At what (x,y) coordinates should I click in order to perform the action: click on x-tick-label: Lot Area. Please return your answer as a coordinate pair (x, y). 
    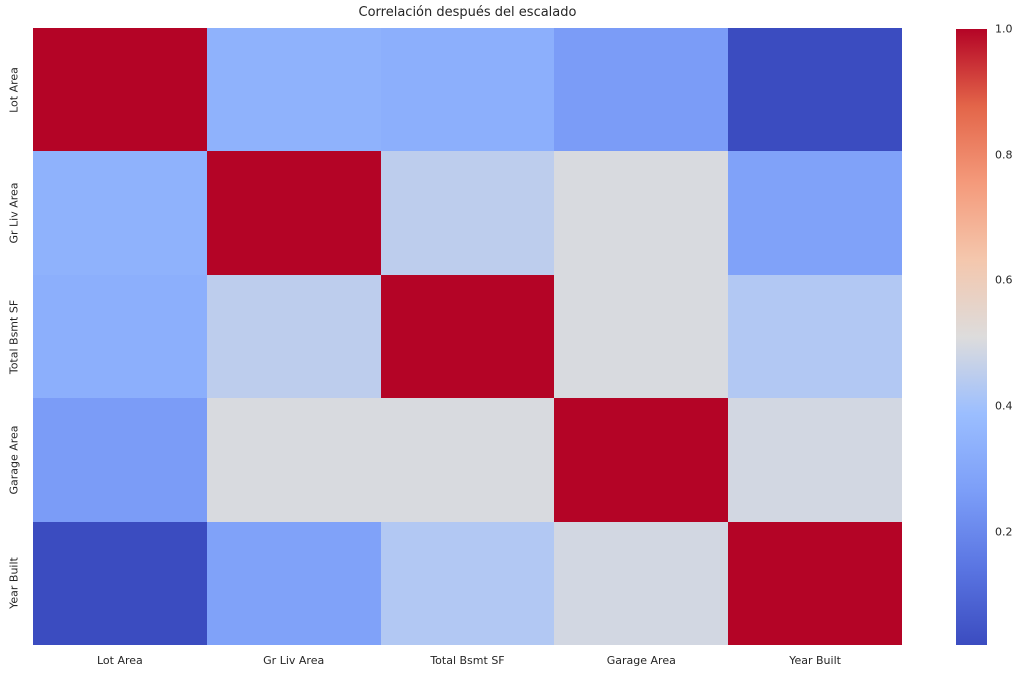
    Looking at the image, I should click on (120, 660).